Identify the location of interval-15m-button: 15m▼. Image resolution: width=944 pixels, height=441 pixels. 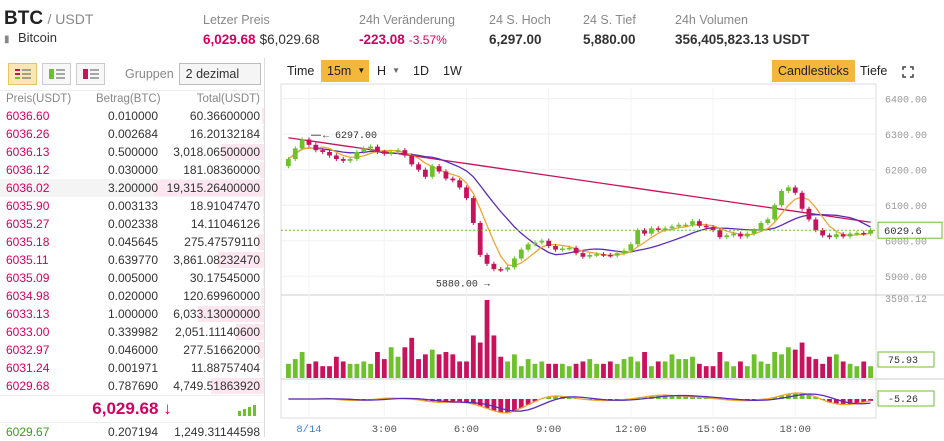
(345, 71).